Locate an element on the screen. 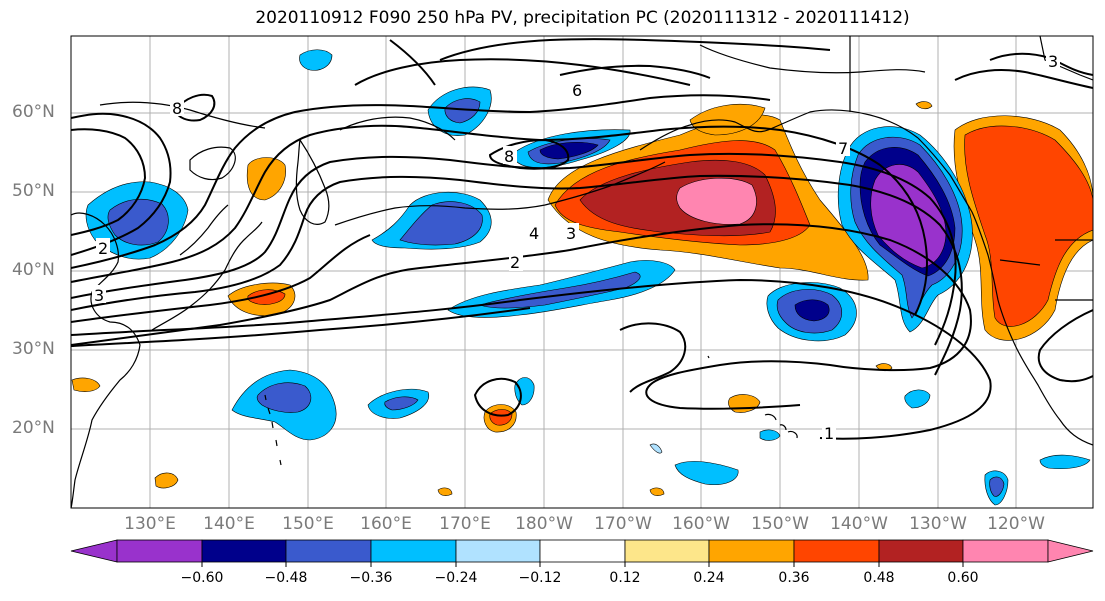  contour-label-3c: 3 is located at coordinates (99, 295).